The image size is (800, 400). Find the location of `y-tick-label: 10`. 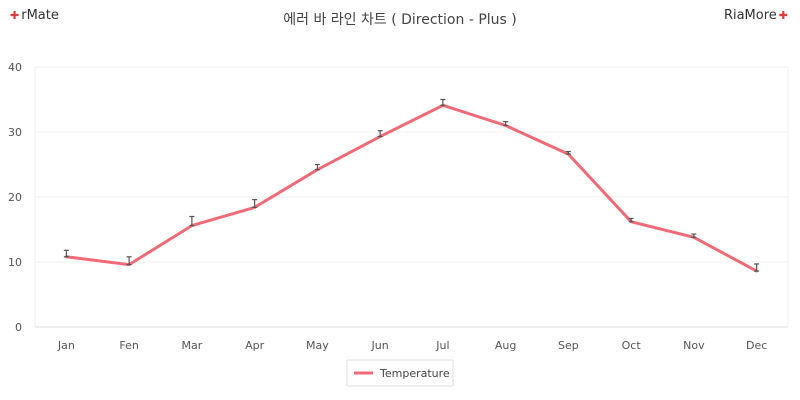

y-tick-label: 10 is located at coordinates (15, 262).